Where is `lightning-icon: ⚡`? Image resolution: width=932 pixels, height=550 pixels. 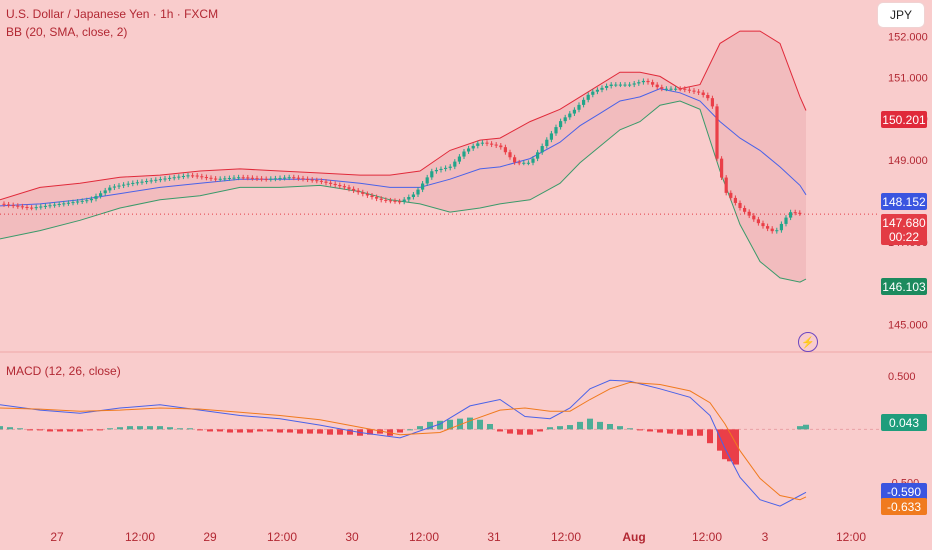 lightning-icon: ⚡ is located at coordinates (808, 342).